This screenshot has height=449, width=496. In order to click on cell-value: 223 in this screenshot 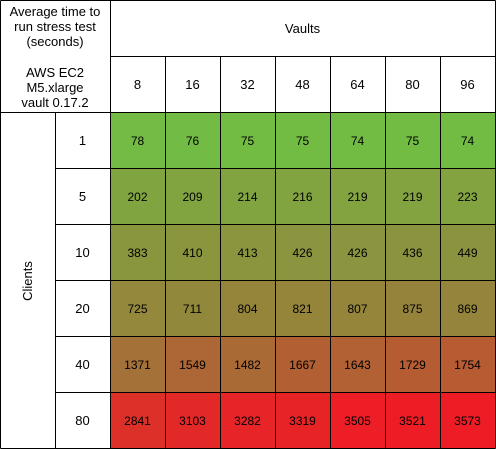, I will do `click(467, 197)`.